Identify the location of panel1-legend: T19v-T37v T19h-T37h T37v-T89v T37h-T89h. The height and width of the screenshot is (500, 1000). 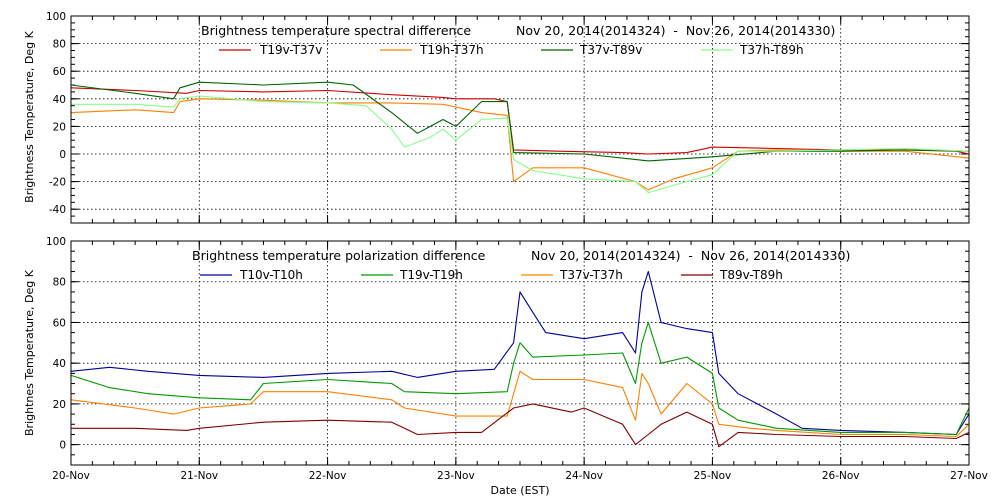
(511, 50).